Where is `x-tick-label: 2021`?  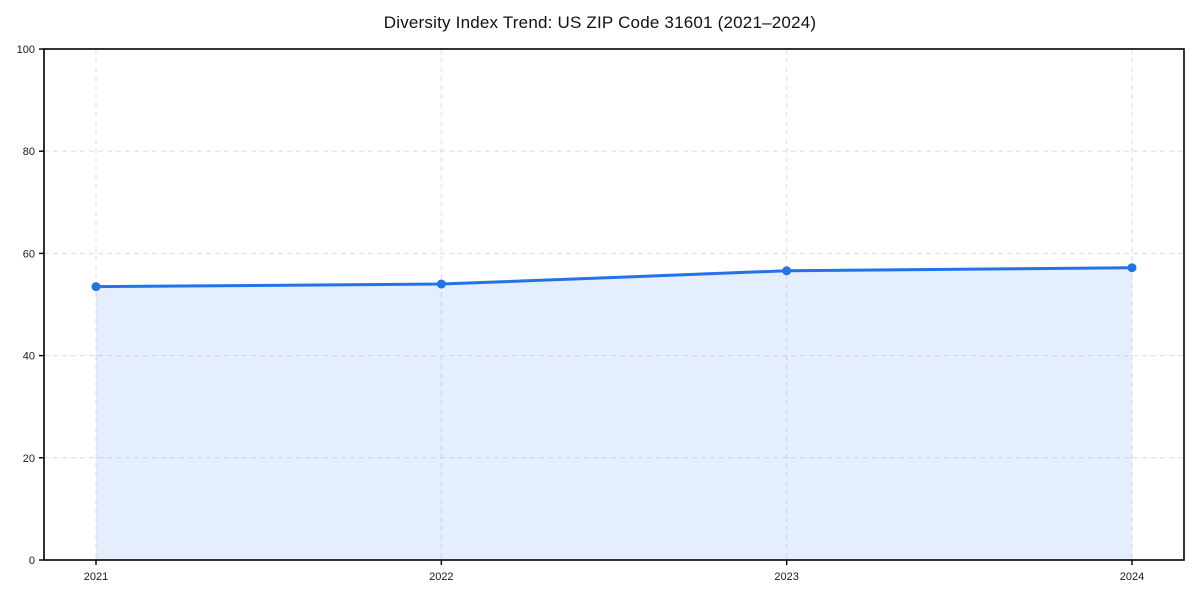
x-tick-label: 2021 is located at coordinates (96, 577).